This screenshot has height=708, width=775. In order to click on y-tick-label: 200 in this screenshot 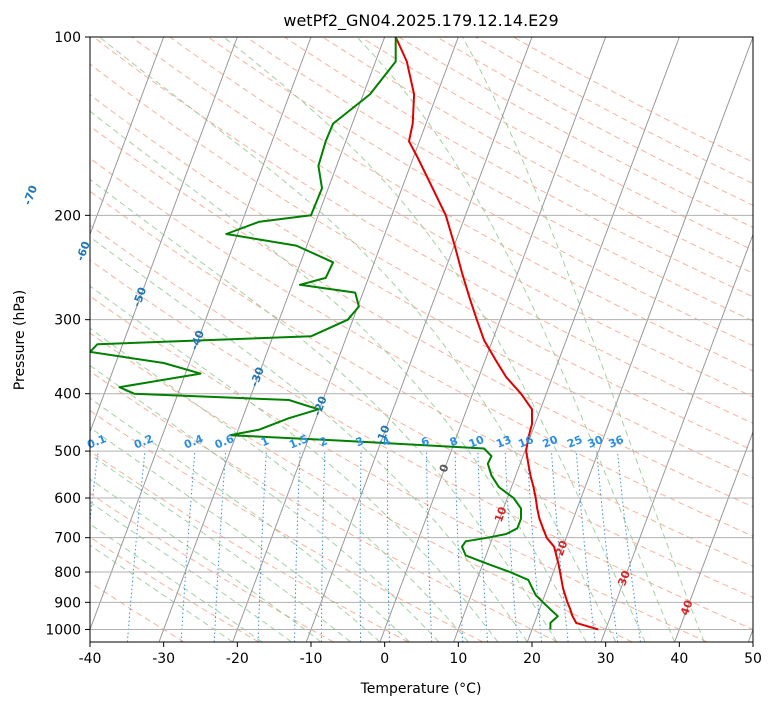, I will do `click(67, 216)`.